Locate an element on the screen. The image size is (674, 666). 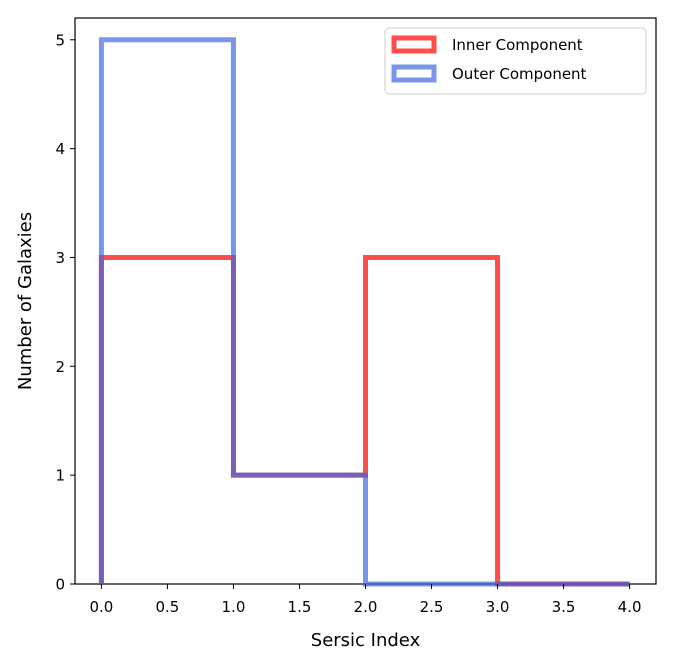
x-axis: 0.0 0.5 1.0 1.5 2.0 2.5 3.0 3.5 4.0 is located at coordinates (365, 600).